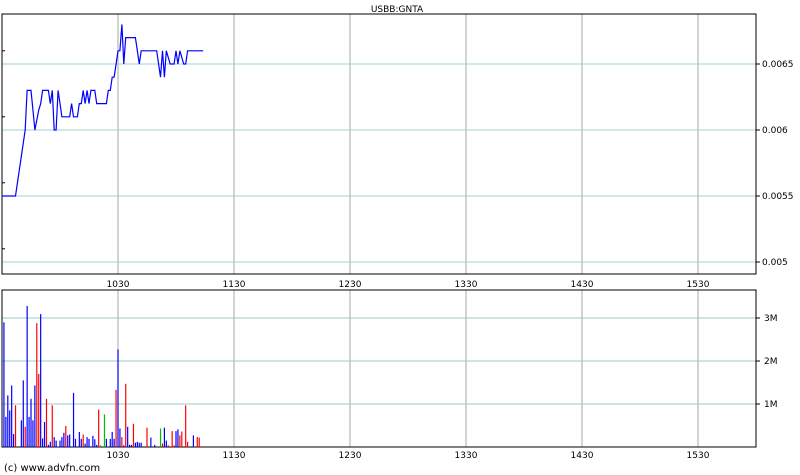 This screenshot has width=800, height=475. Describe the element at coordinates (775, 131) in the screenshot. I see `price-y-tick-label: 0.006` at that location.